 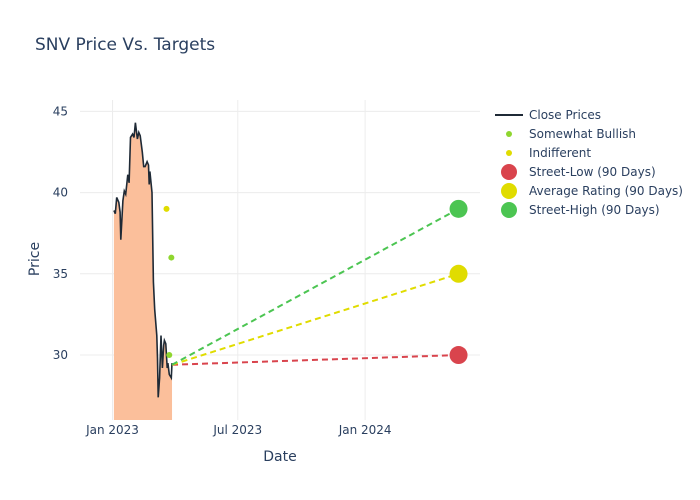 I want to click on legend-label: Somewhat Bullish, so click(x=582, y=134).